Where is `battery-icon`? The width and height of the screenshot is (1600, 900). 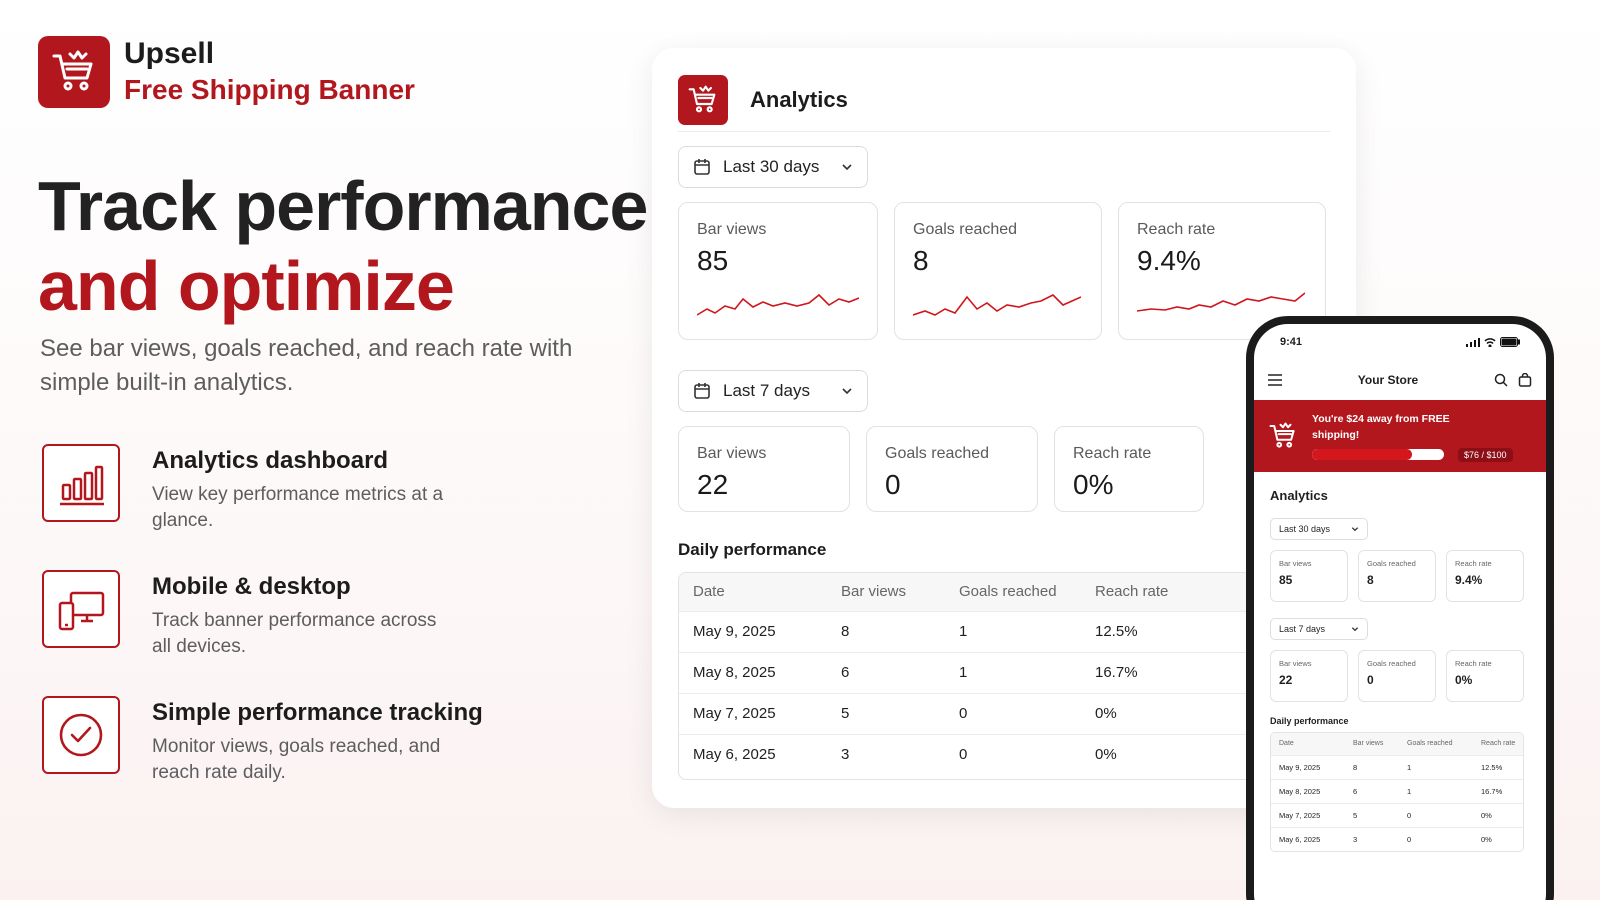 battery-icon is located at coordinates (1510, 342).